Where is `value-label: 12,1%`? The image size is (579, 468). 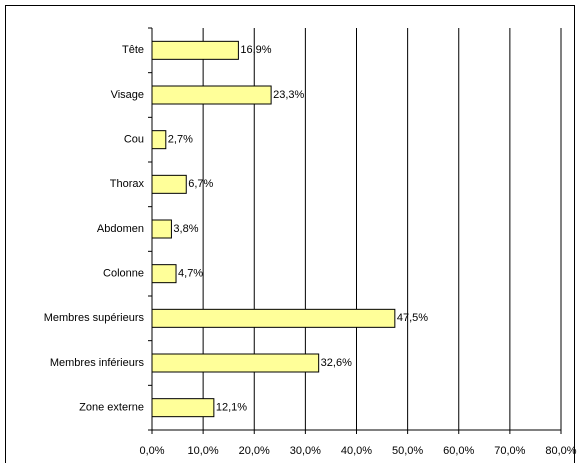 value-label: 12,1% is located at coordinates (231, 408).